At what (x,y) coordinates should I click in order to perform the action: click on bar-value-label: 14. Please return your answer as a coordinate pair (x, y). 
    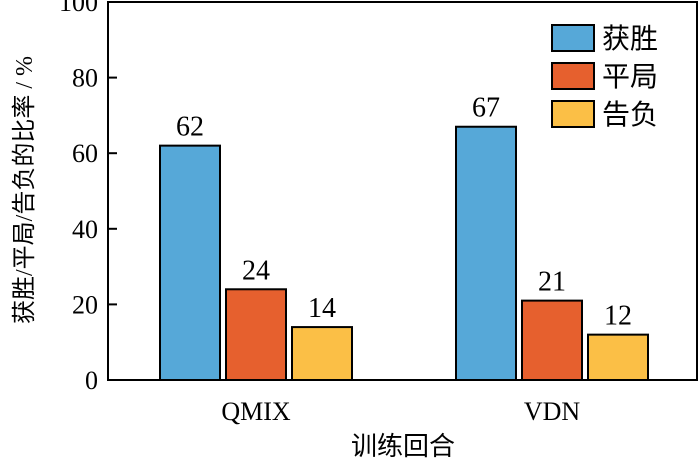
    Looking at the image, I should click on (322, 308).